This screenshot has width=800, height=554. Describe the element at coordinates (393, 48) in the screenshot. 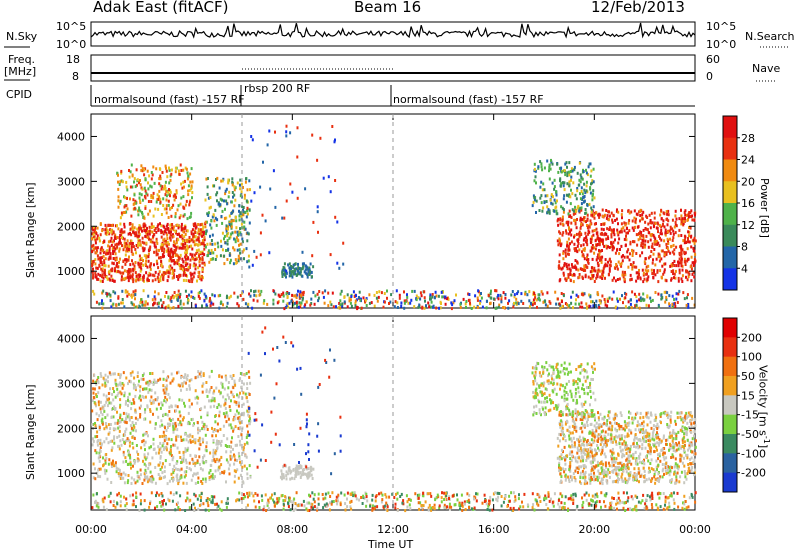

I see `top-series-group` at that location.